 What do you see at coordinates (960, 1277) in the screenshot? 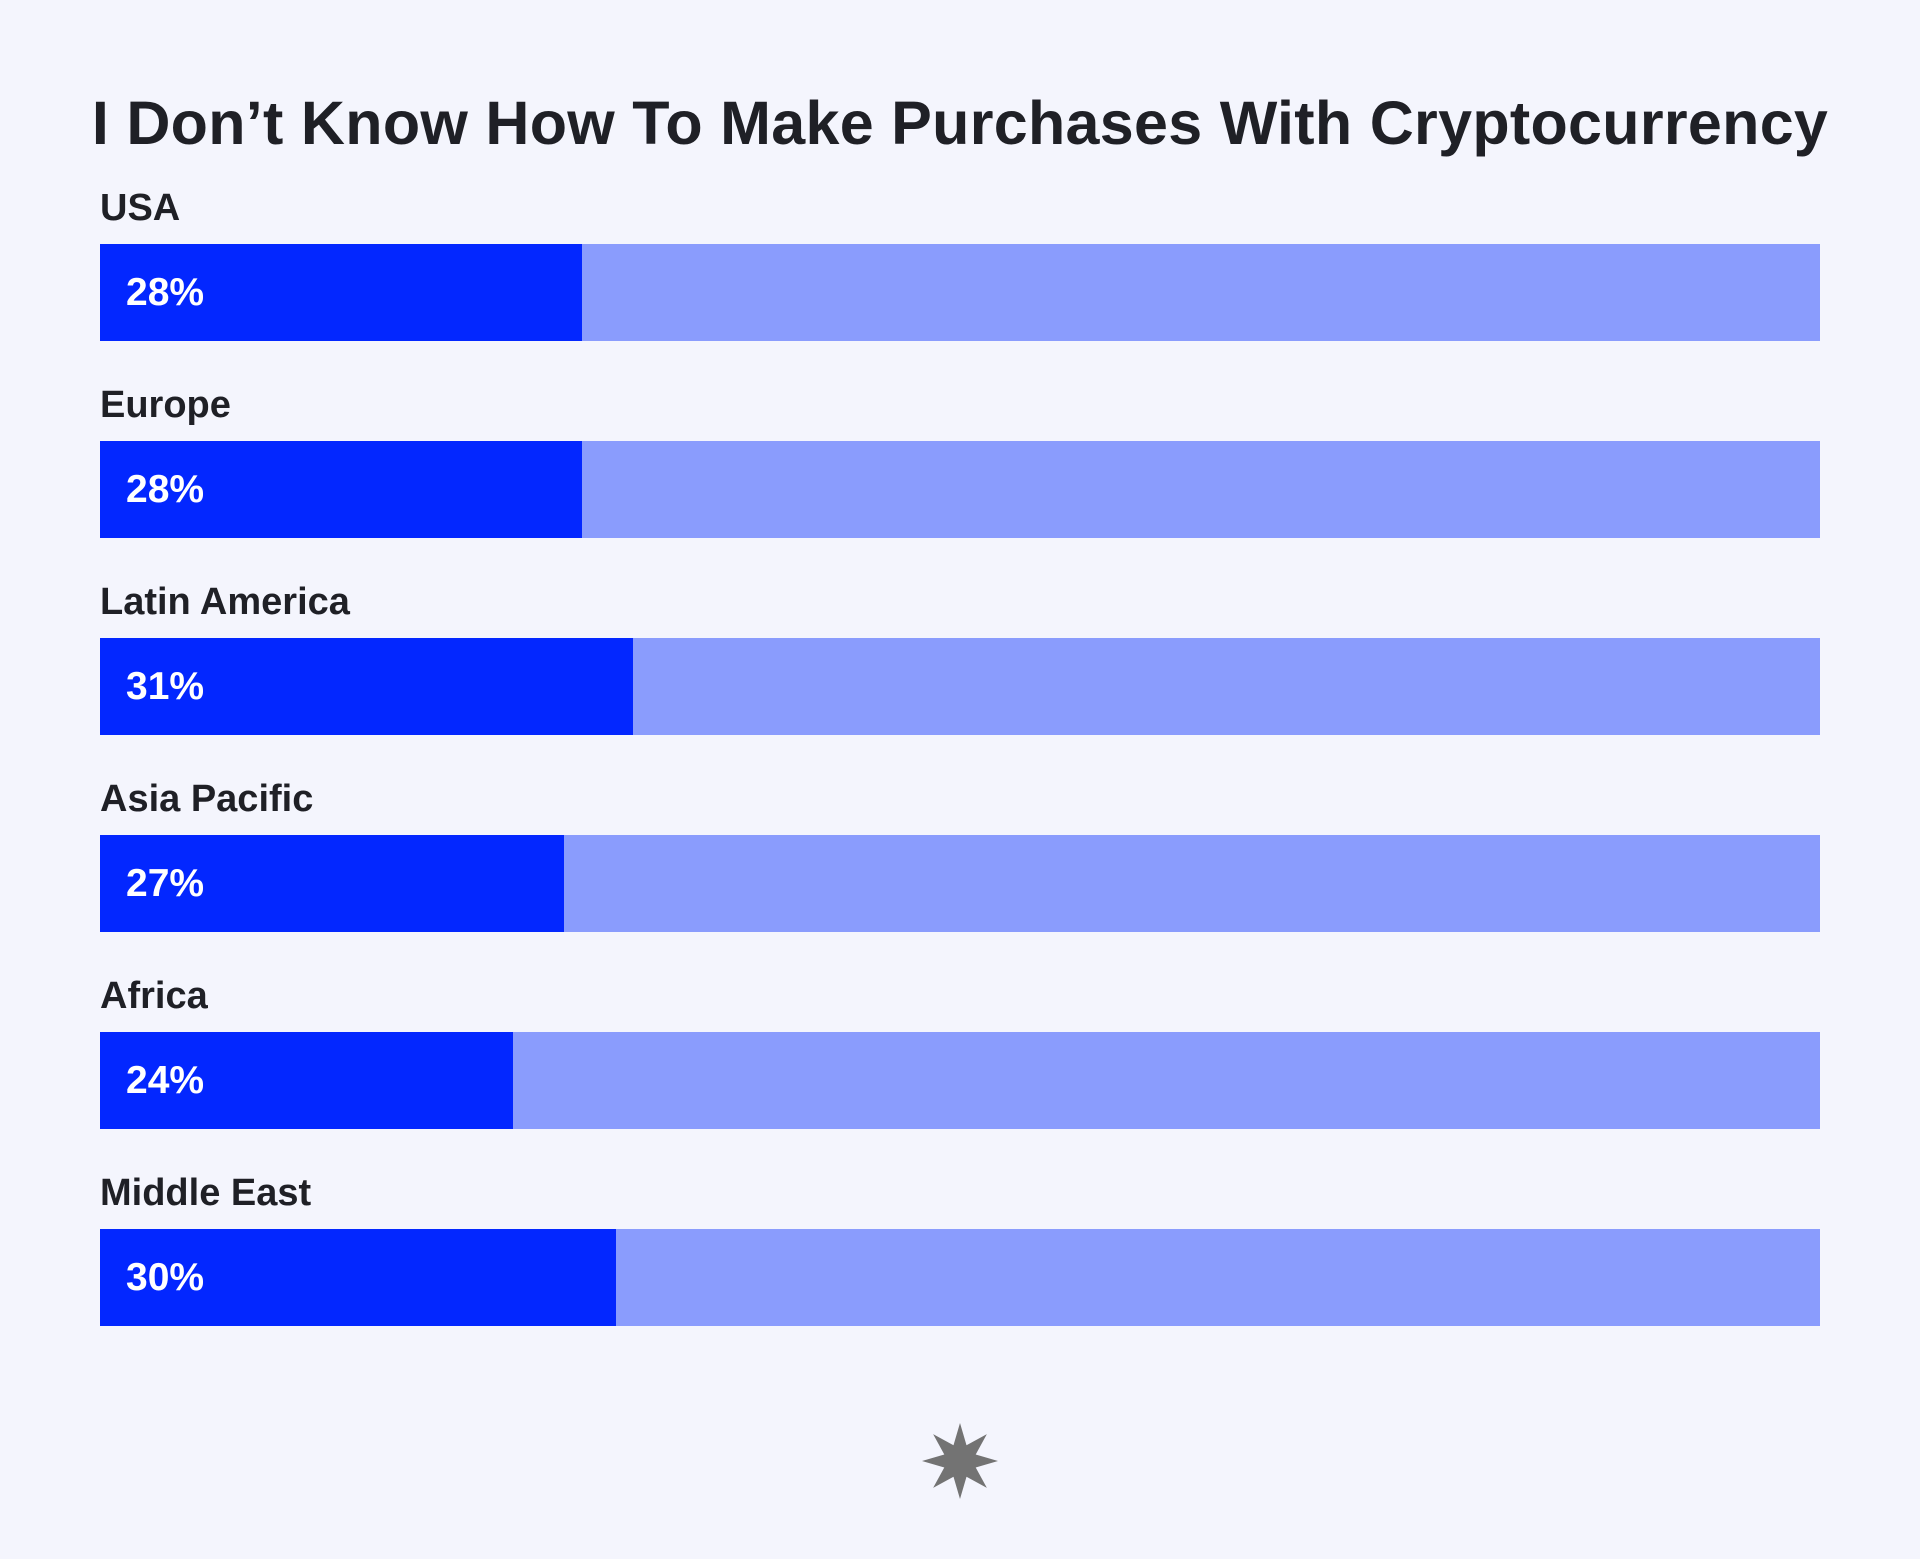
I see `bar-track: 30%` at bounding box center [960, 1277].